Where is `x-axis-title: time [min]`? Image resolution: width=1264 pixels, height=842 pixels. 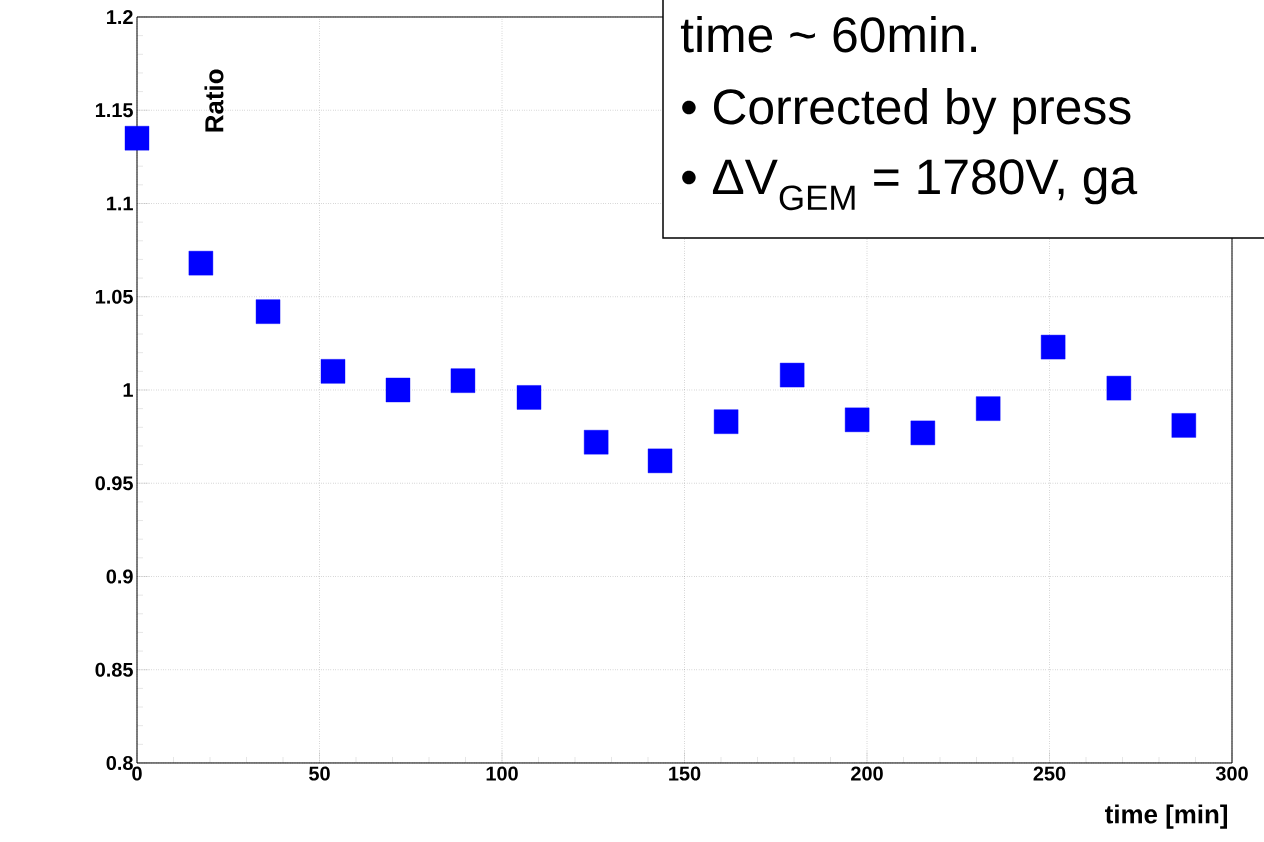 x-axis-title: time [min] is located at coordinates (1166, 816).